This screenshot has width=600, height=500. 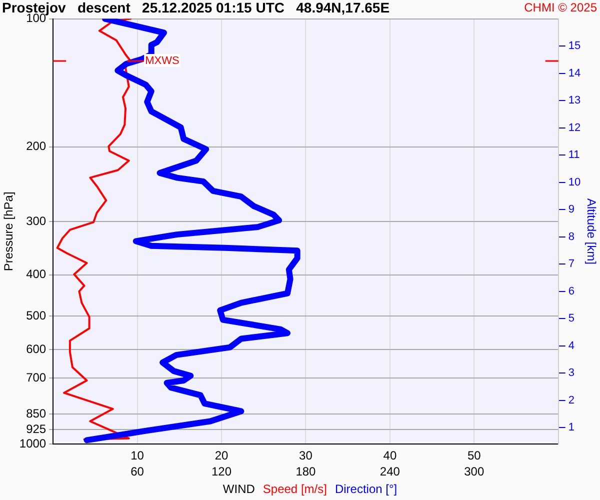 What do you see at coordinates (221, 455) in the screenshot?
I see `x-tick-label: 20` at bounding box center [221, 455].